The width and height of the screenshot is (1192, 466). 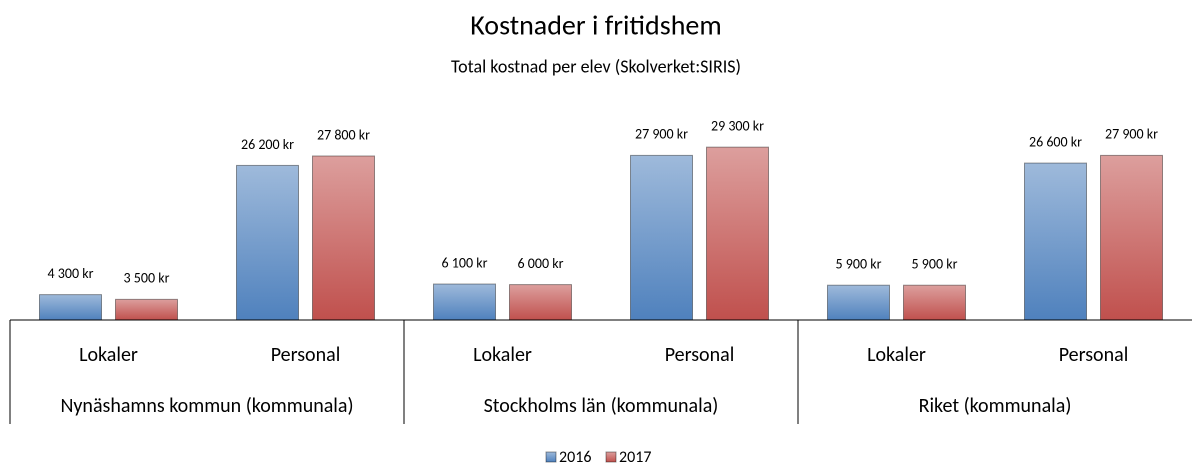 I want to click on chart-title: Kostnader i fritidshem, so click(x=595, y=25).